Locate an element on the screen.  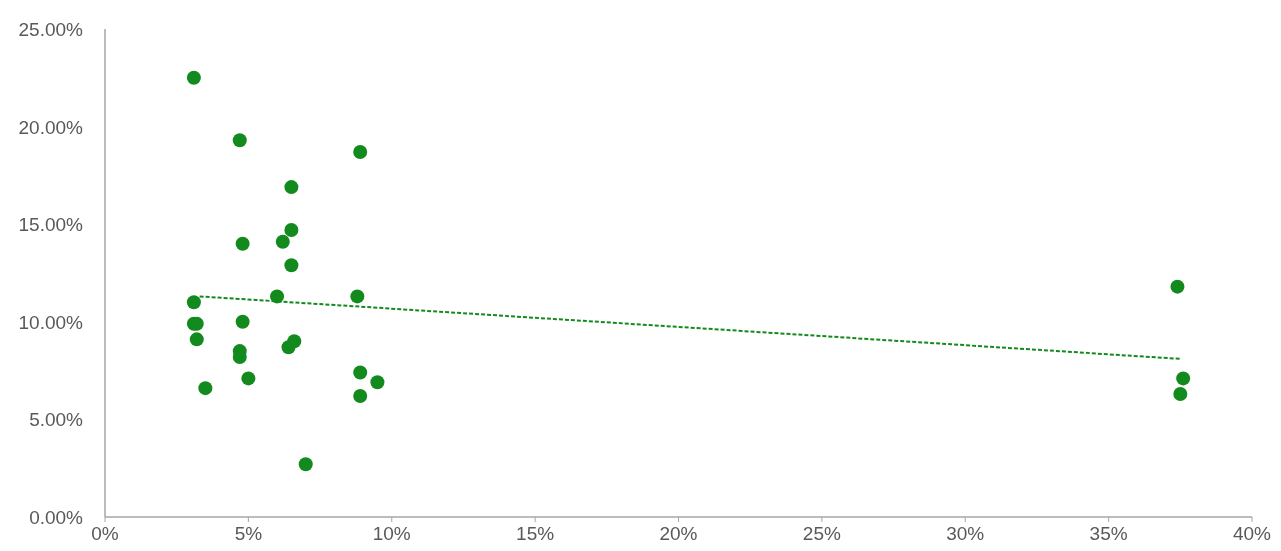
x-tick-label: 5% is located at coordinates (248, 533).